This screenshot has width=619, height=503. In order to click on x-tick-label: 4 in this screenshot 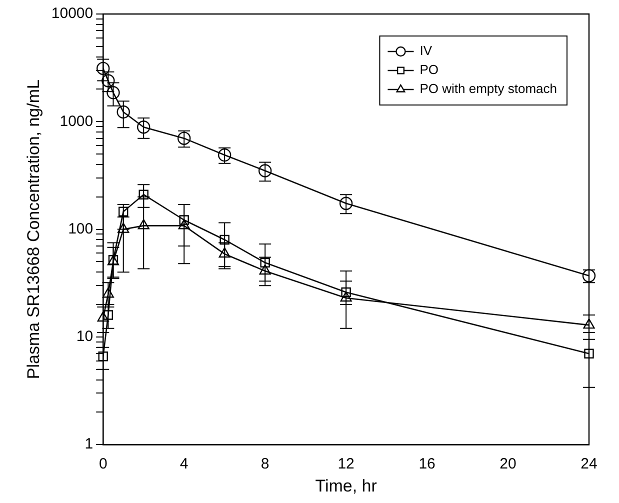, I will do `click(184, 464)`.